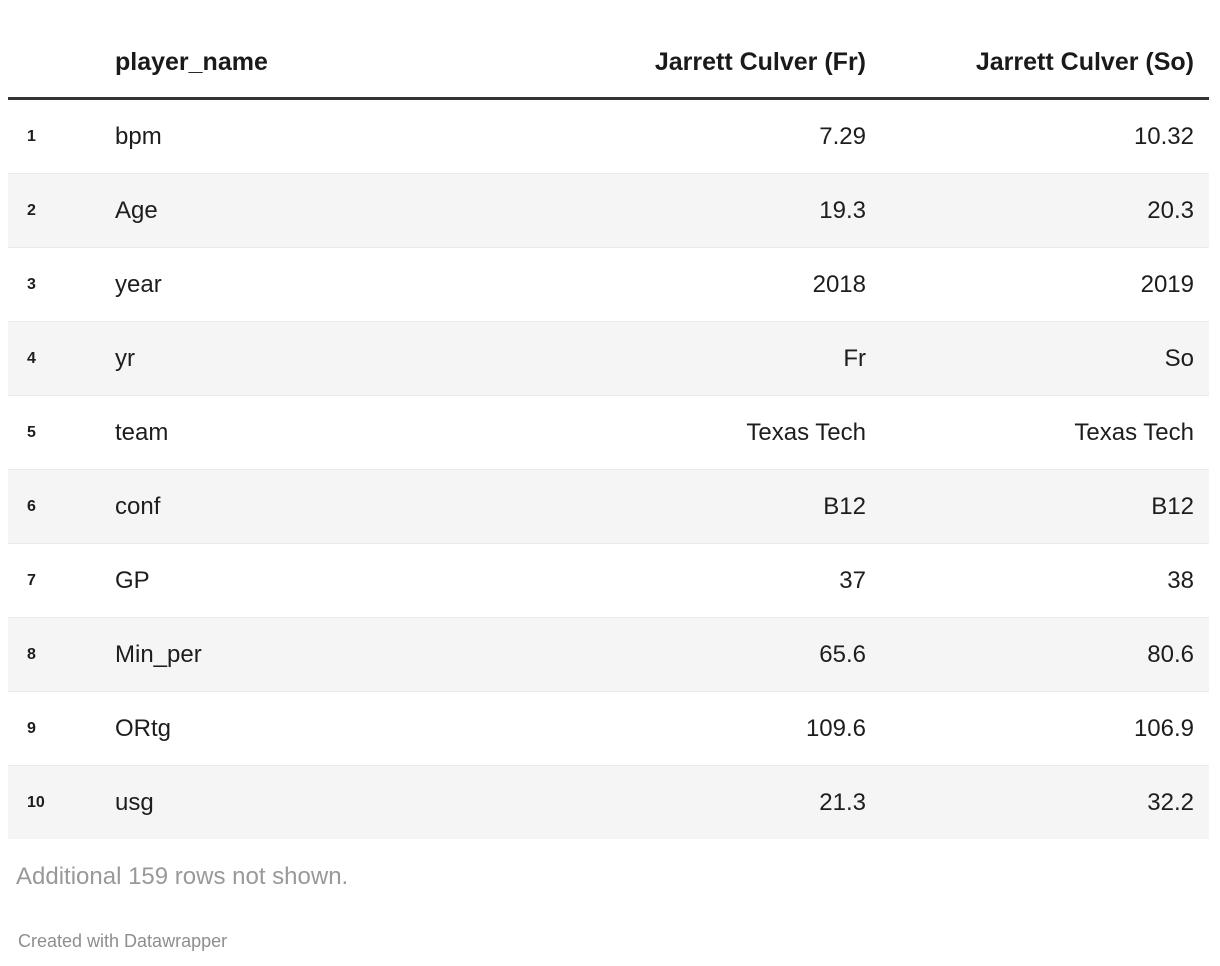 This screenshot has height=966, width=1220. I want to click on table-row: 3 year 2018 2019, so click(608, 284).